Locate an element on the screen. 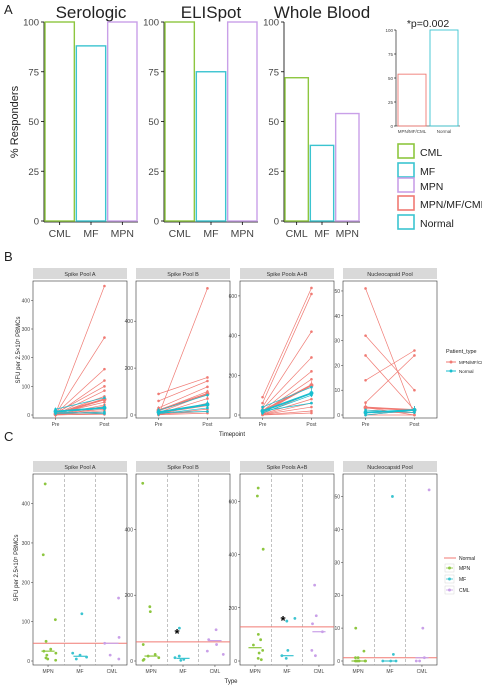 Image resolution: width=482 pixels, height=685 pixels. strip-c-label-3: Nucleocapsid Pool is located at coordinates (390, 468).